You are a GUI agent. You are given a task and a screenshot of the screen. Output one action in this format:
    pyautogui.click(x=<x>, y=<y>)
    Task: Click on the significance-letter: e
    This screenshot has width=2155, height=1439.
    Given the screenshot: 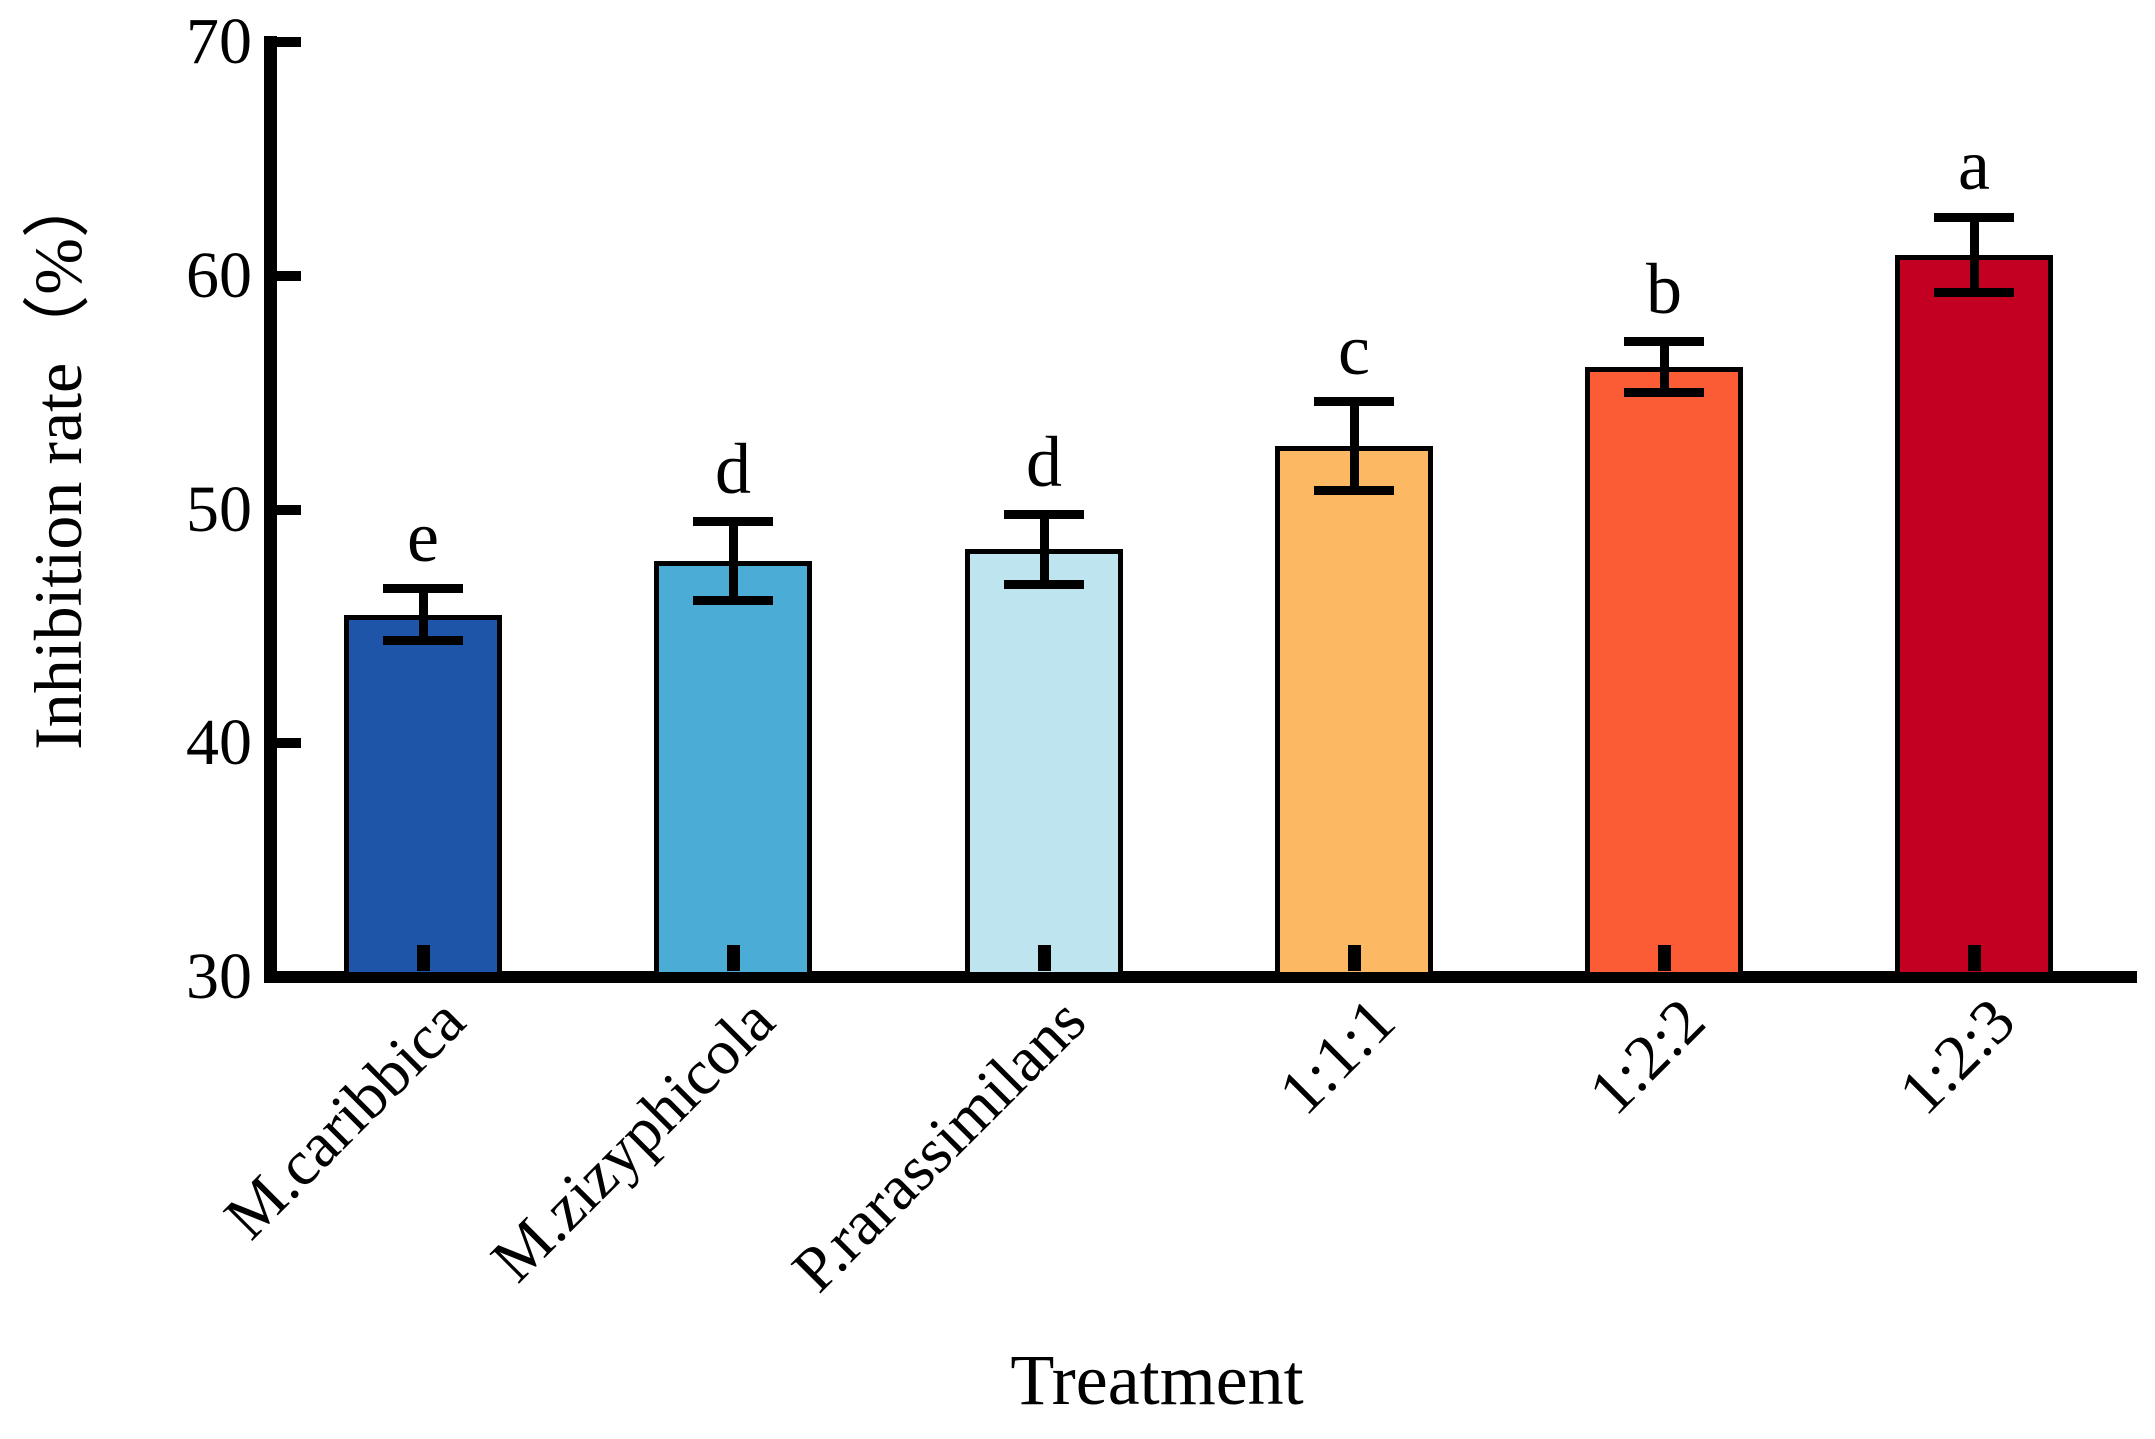 What is the action you would take?
    pyautogui.click(x=423, y=536)
    